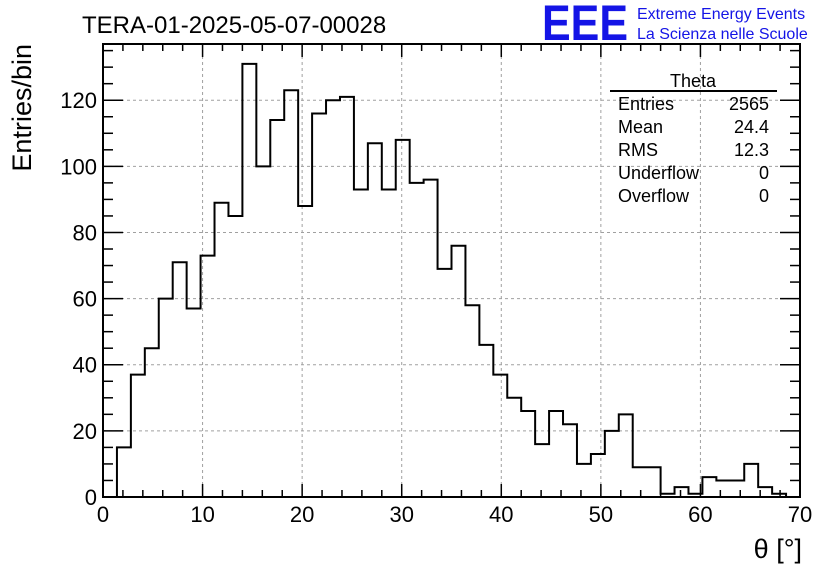 The width and height of the screenshot is (836, 572). What do you see at coordinates (234, 25) in the screenshot?
I see `chart-title: TERA-01-2025-05-07-00028` at bounding box center [234, 25].